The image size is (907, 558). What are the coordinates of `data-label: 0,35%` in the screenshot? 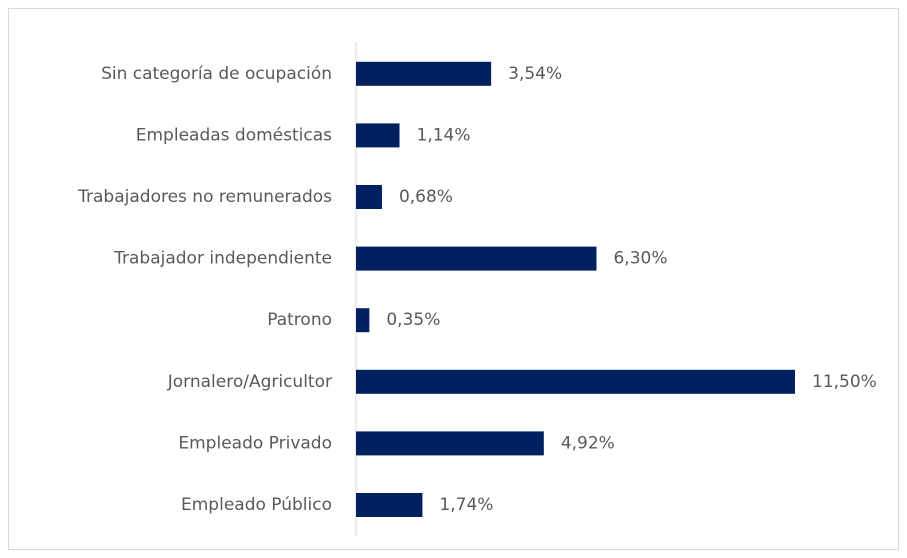 It's located at (413, 320).